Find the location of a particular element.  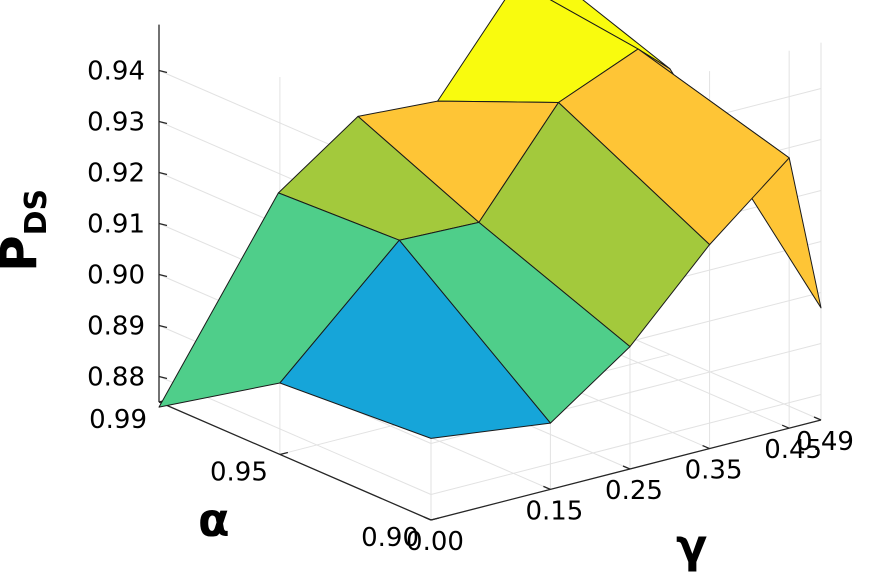

z-tick-label-2: 0.90 is located at coordinates (116, 276).